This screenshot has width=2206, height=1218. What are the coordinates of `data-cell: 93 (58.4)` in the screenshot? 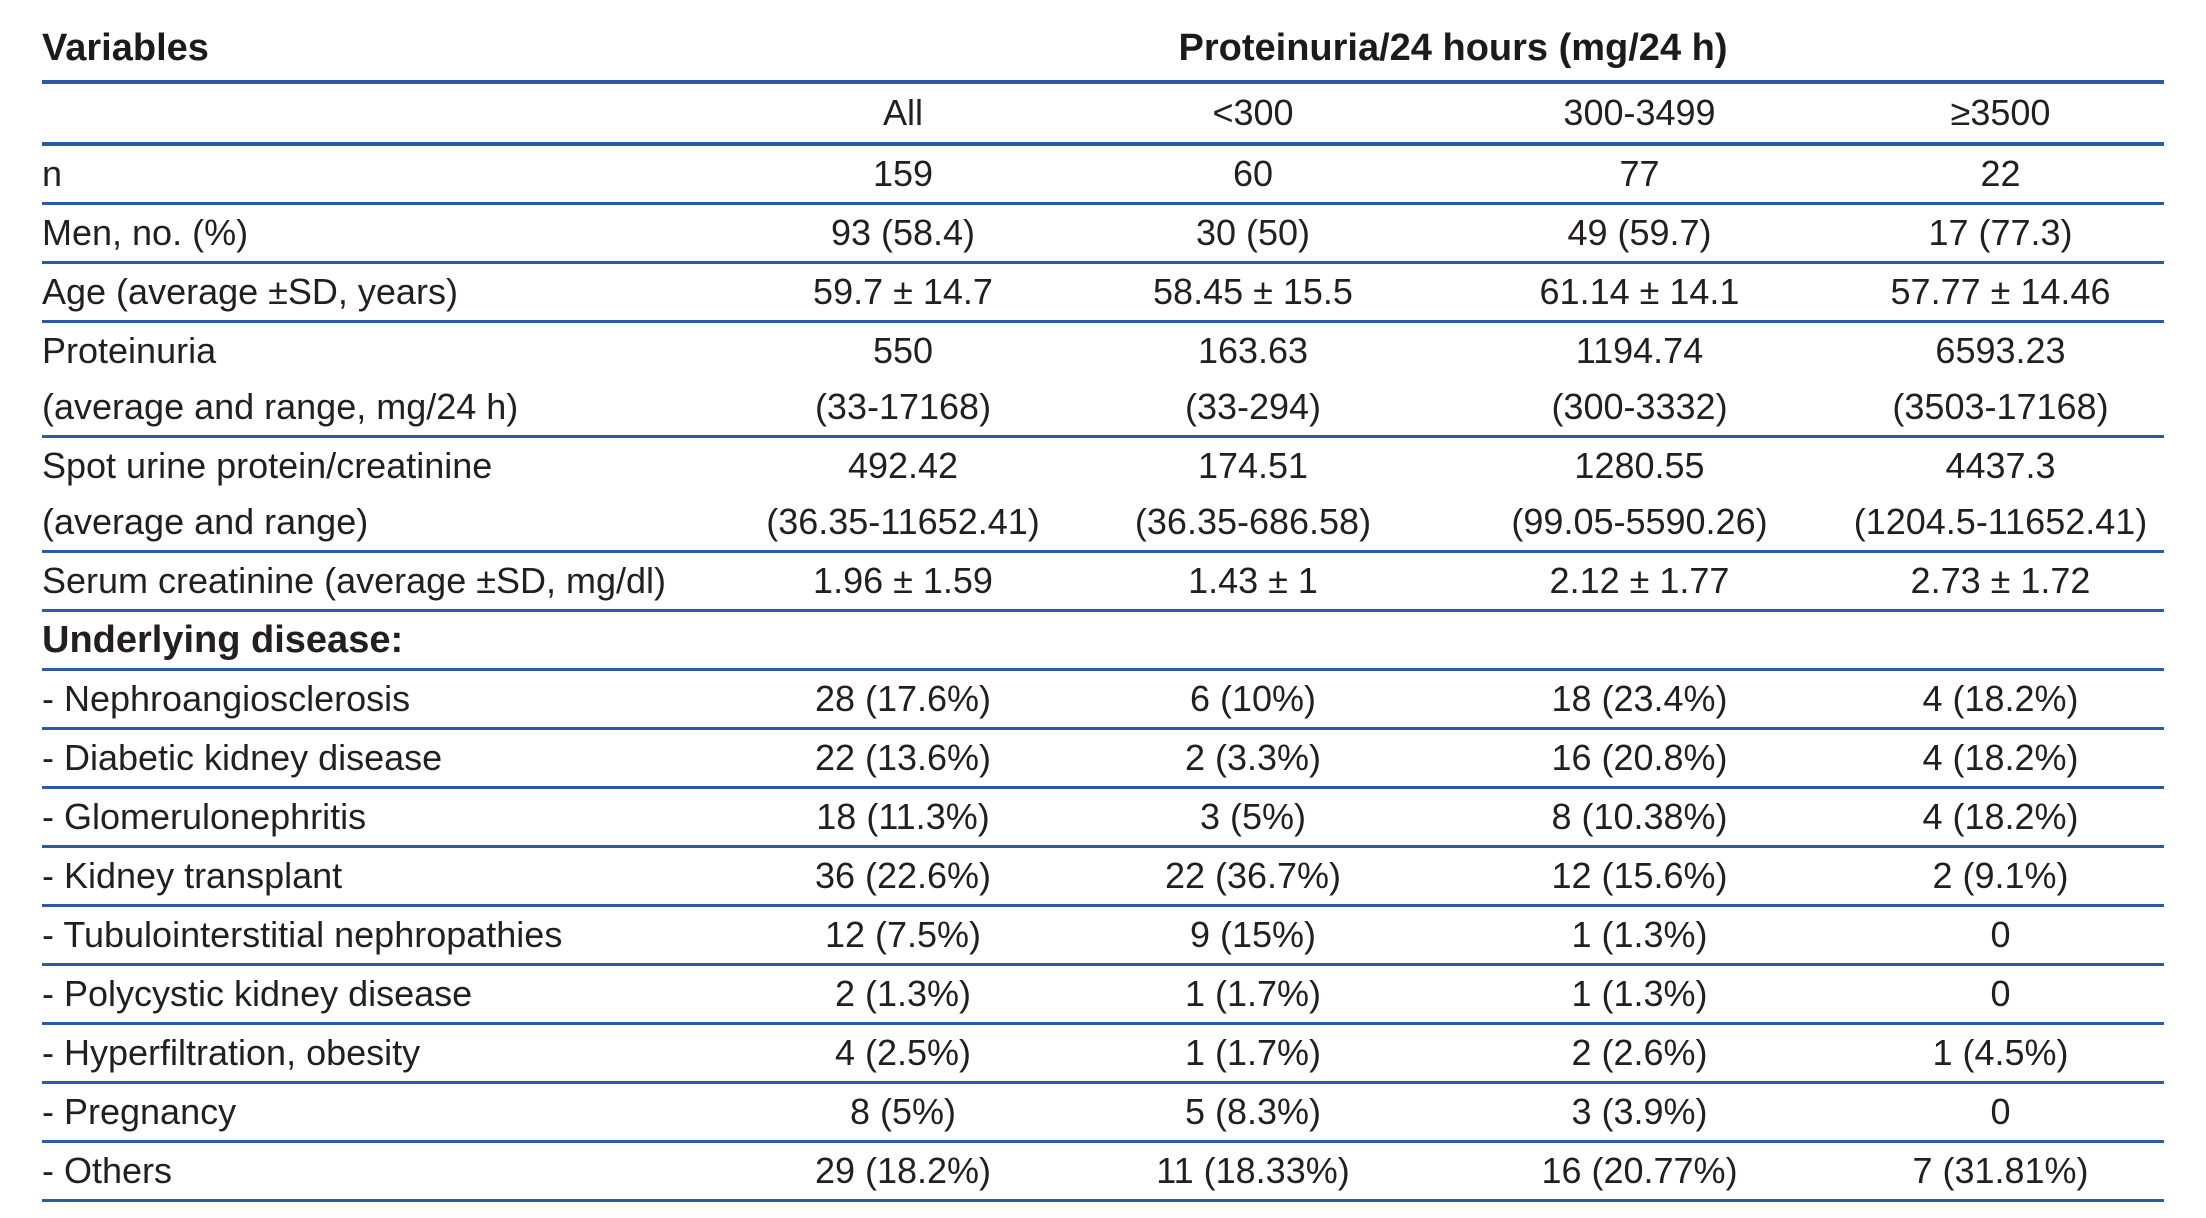 It's located at (903, 233).